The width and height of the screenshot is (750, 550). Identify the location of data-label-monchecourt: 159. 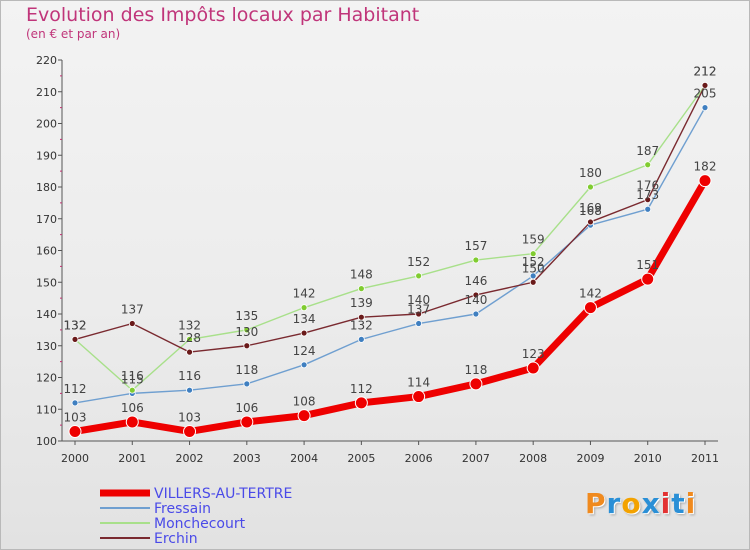
(533, 240).